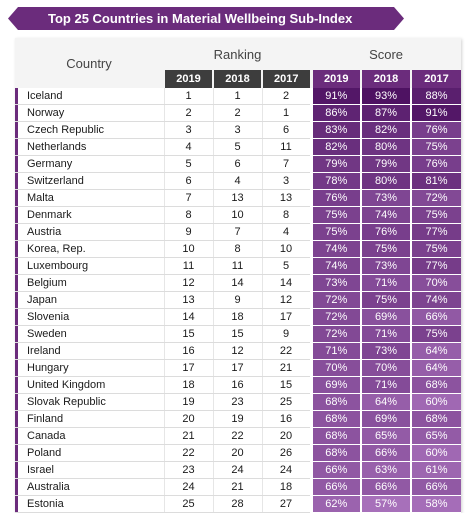 This screenshot has height=513, width=468. I want to click on country-name: Canada, so click(46, 436).